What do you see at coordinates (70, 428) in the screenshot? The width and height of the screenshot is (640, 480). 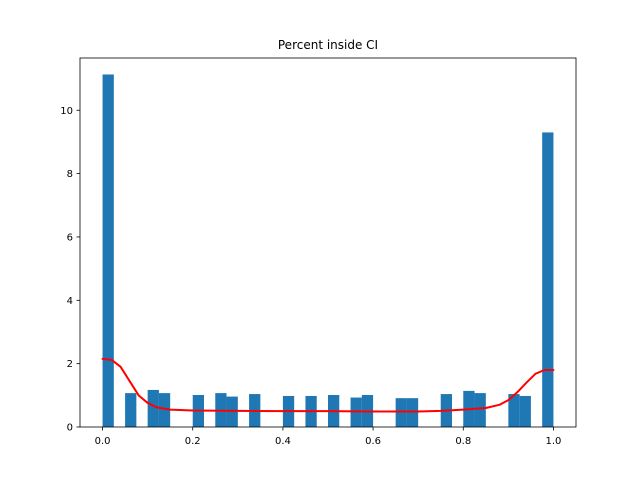 I see `y-tick-label: 0` at bounding box center [70, 428].